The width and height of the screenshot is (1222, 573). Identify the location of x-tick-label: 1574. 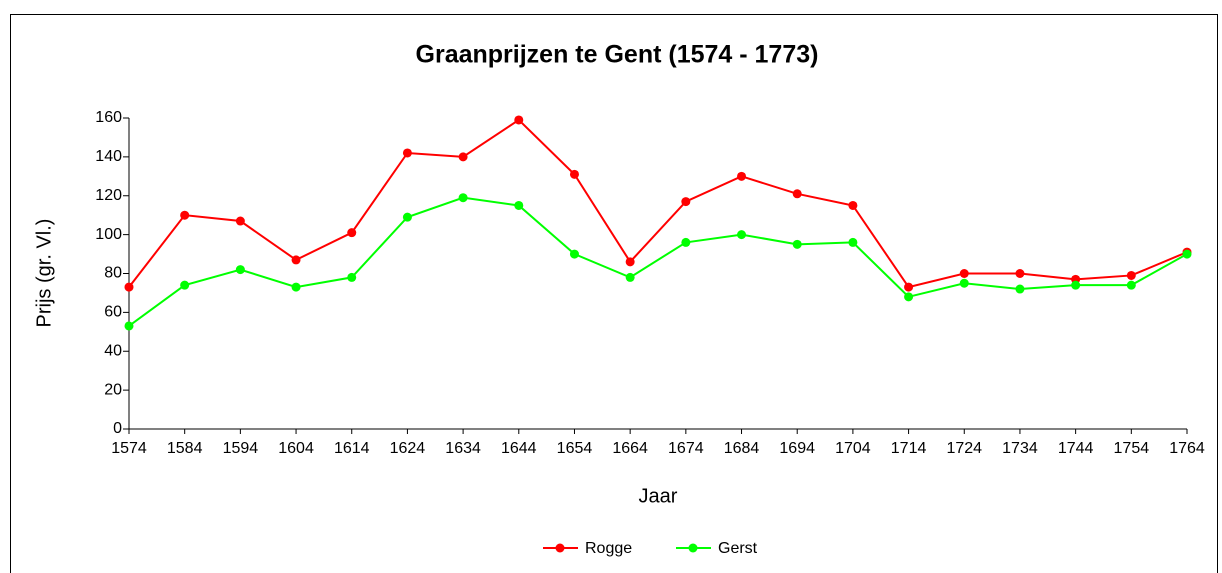
(129, 448).